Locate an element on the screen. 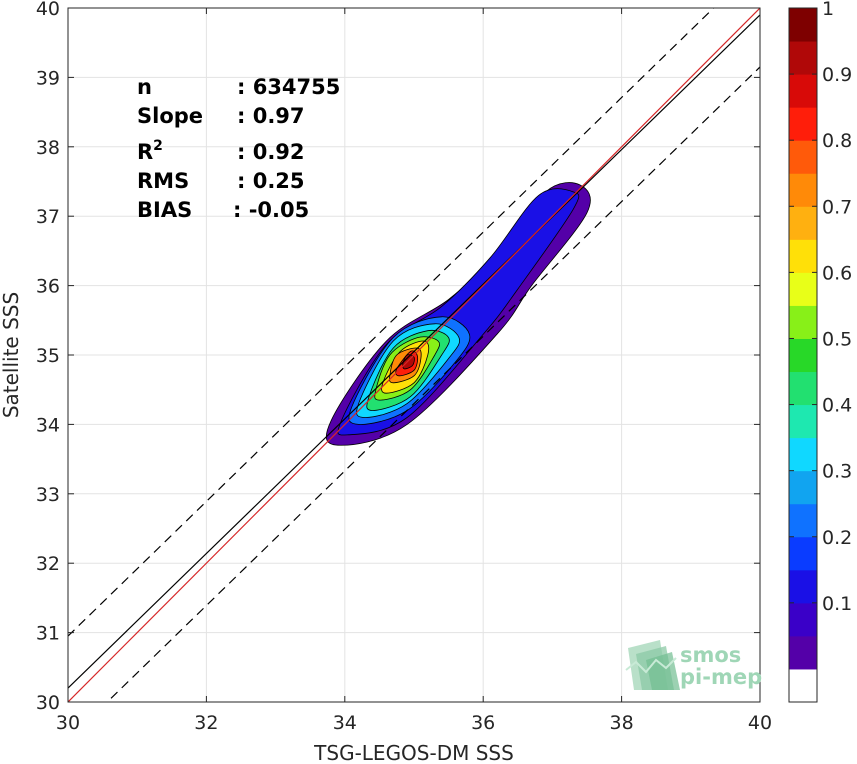  colorbar-tick-label-7: 0.8 is located at coordinates (837, 141).